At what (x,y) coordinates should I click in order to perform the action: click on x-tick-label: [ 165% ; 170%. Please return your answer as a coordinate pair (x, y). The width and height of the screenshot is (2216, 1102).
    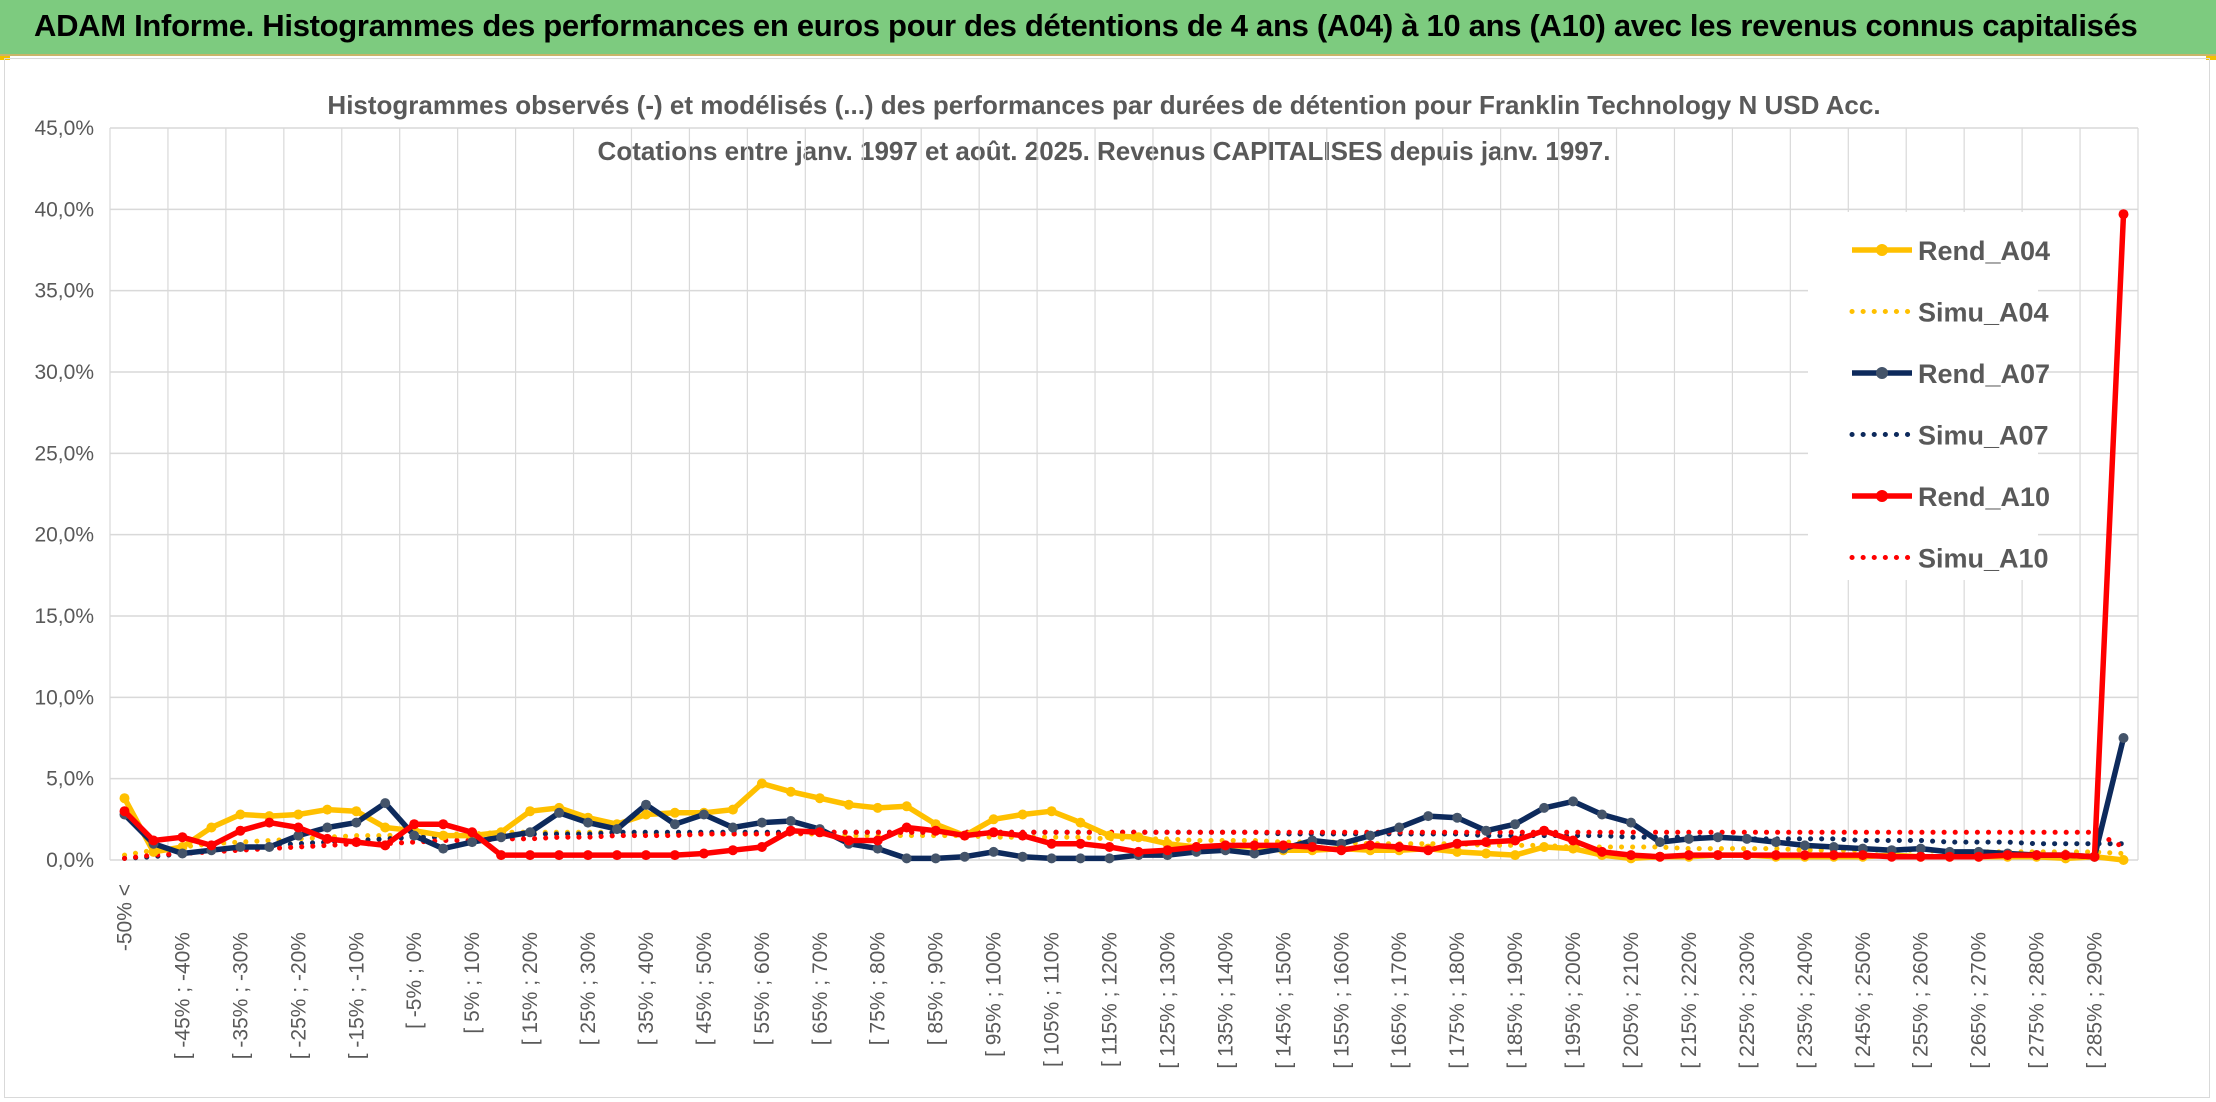
    Looking at the image, I should click on (1399, 1000).